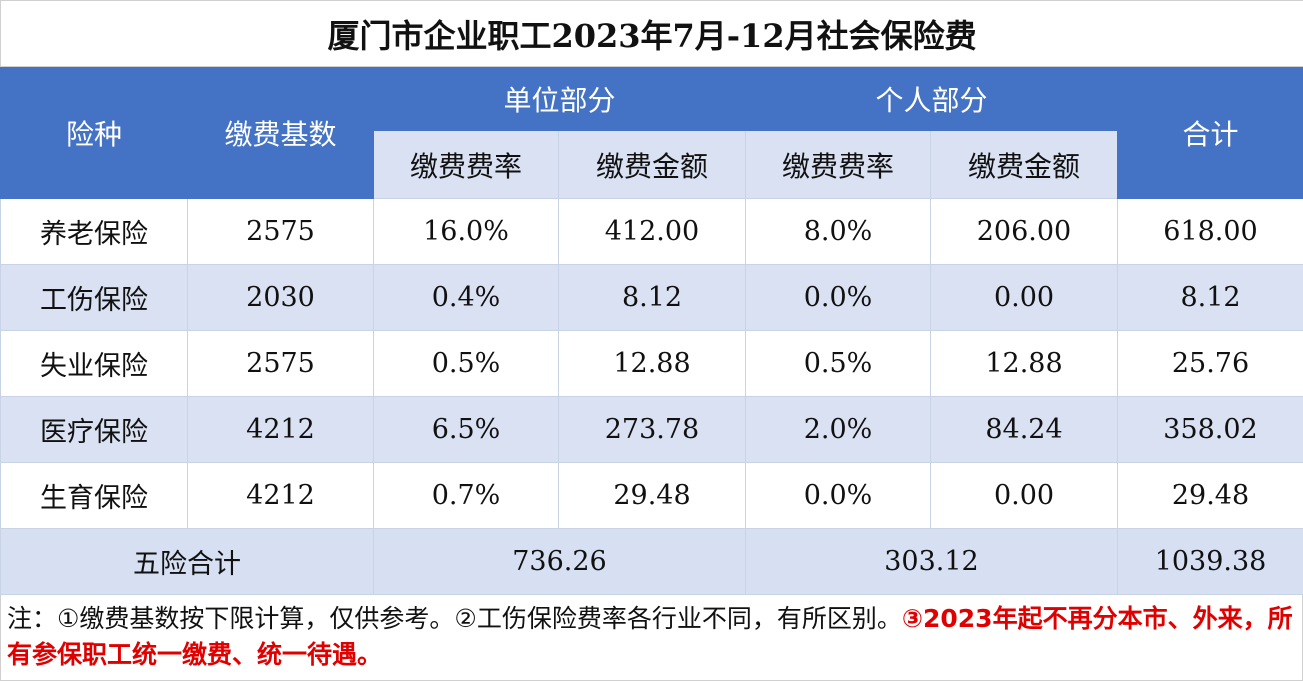 The width and height of the screenshot is (1303, 681). What do you see at coordinates (94, 231) in the screenshot?
I see `data-cell: 养老保险` at bounding box center [94, 231].